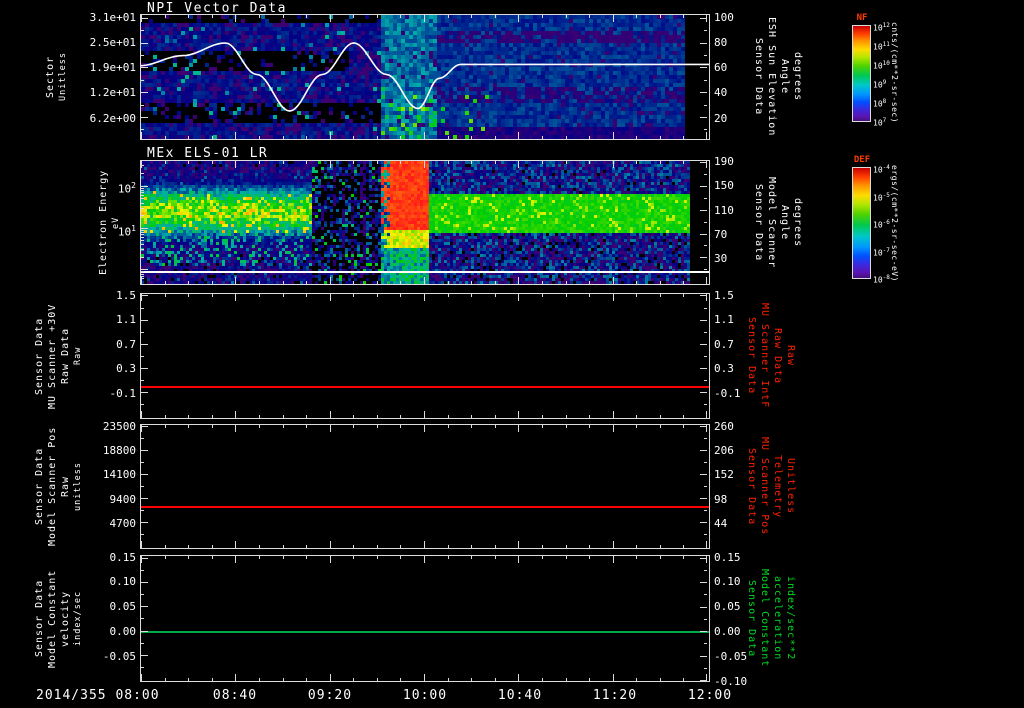  Describe the element at coordinates (112, 118) in the screenshot. I see `y-tick-label-left: 6.2e+00` at that location.